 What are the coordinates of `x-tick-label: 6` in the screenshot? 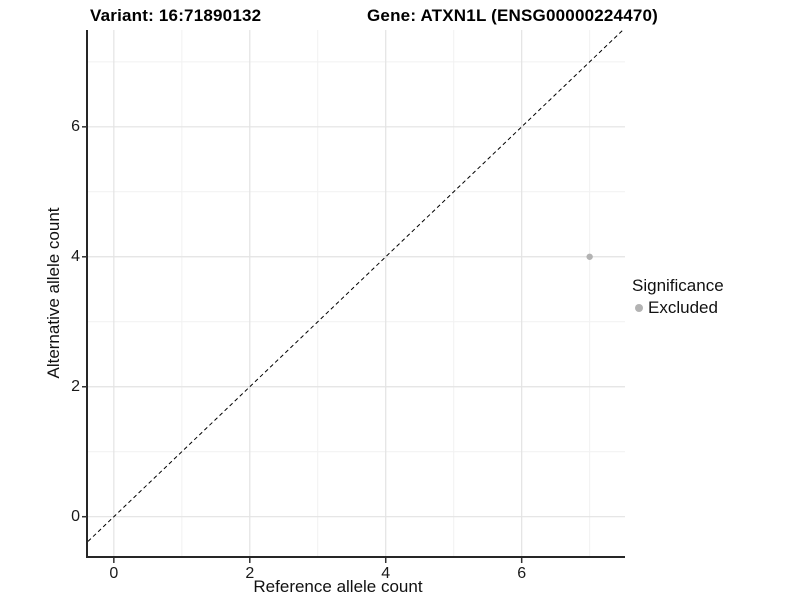 It's located at (522, 573).